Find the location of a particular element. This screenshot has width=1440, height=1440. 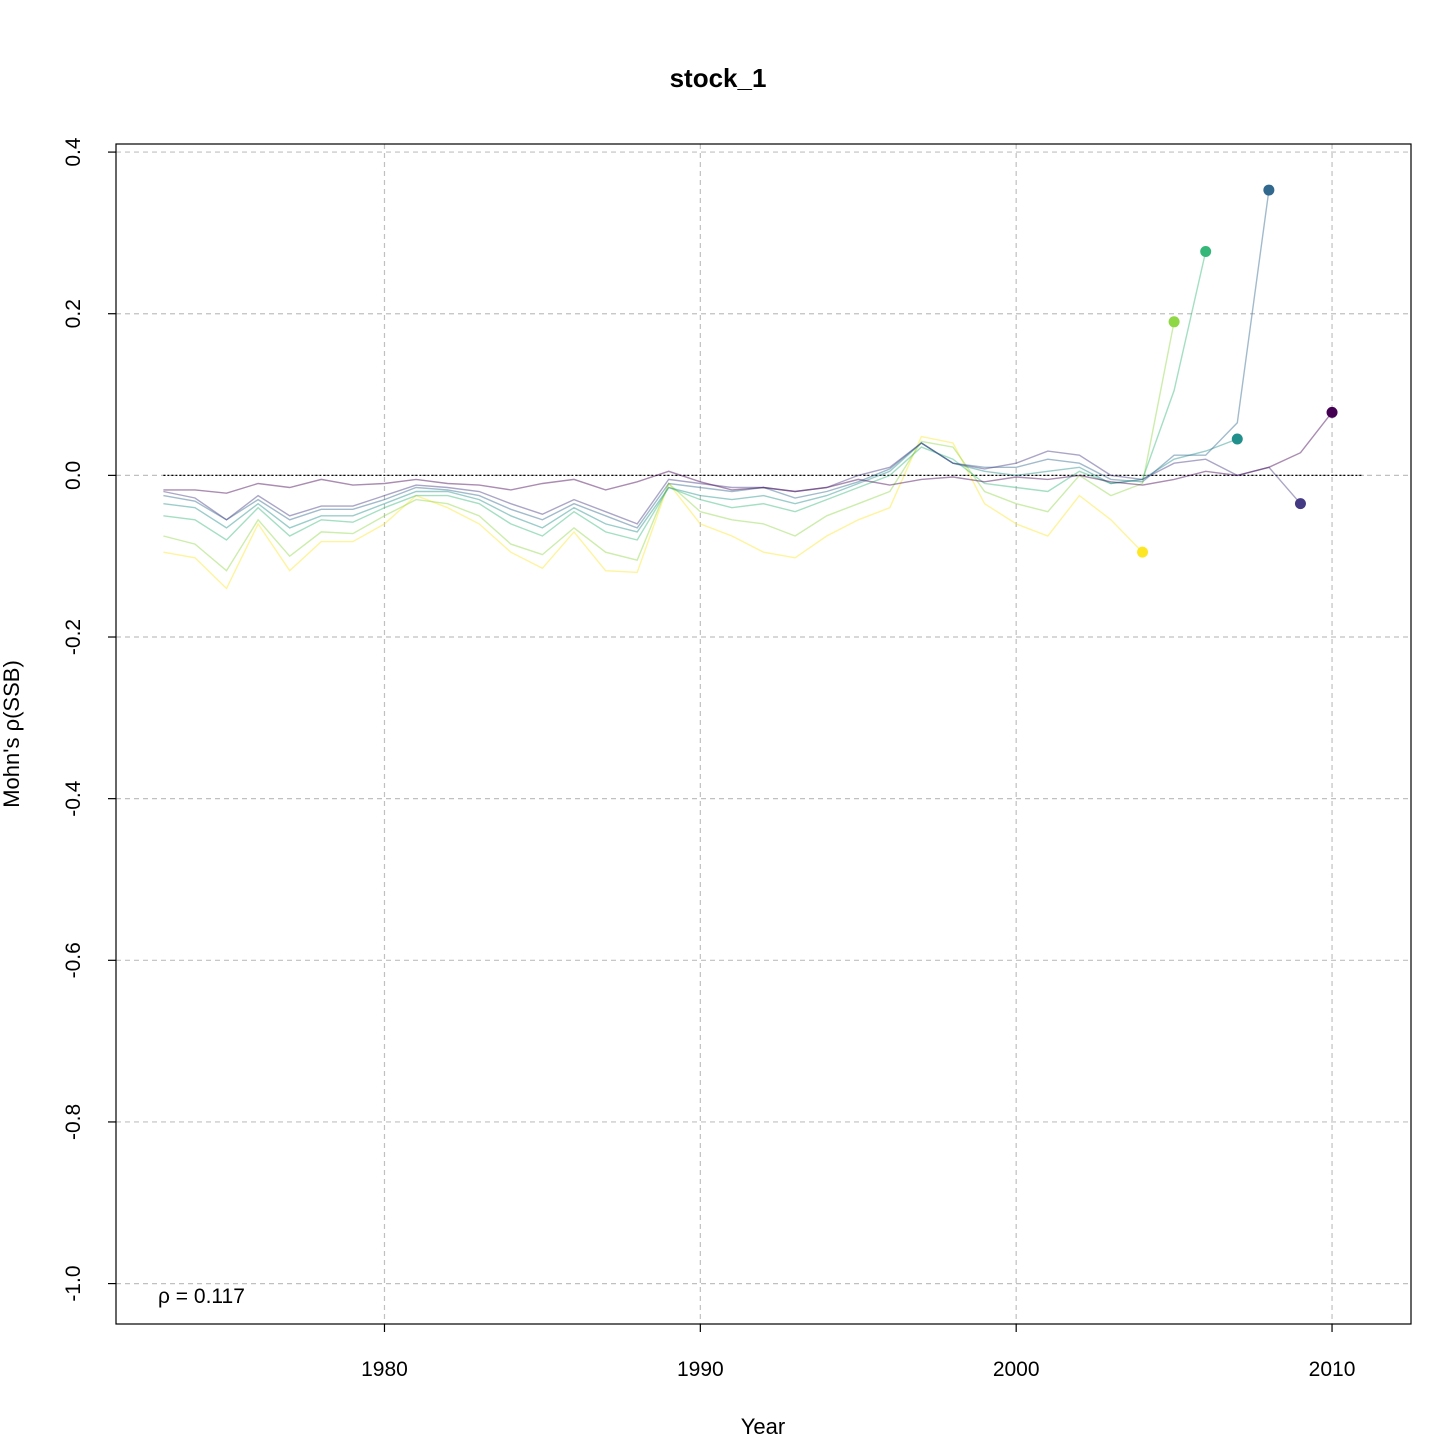

y-tick-label: -0.2 is located at coordinates (73, 637).